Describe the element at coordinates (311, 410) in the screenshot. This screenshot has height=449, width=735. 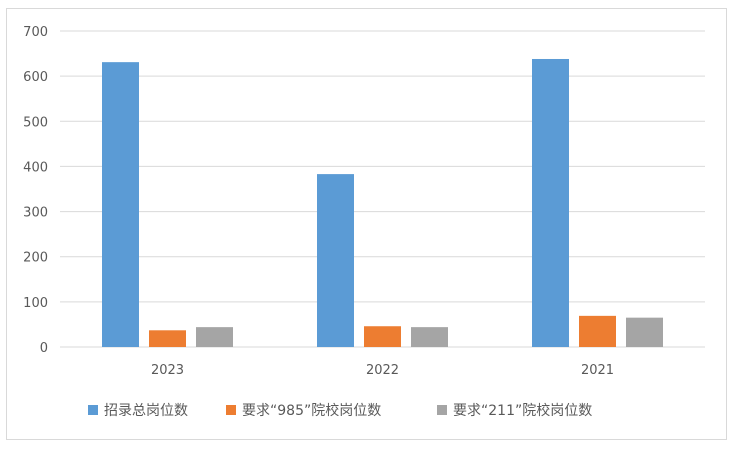
I see `legend-label: 要求“985”院校岗位数` at that location.